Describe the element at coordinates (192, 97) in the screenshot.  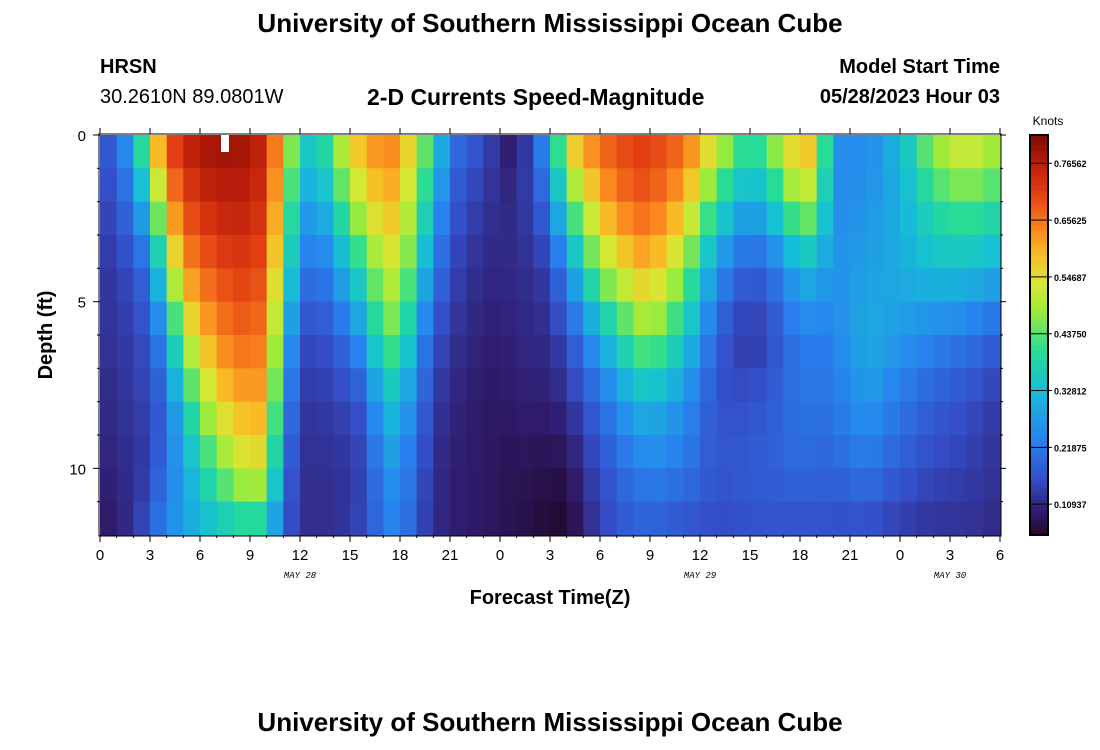
I see `station-coordinates: 30.2610N 89.0801W` at that location.